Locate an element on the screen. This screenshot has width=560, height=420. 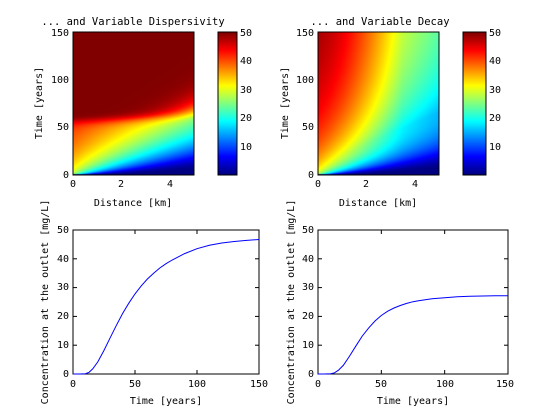
colorbar-dispersivity: 10 20 30 40 50 is located at coordinates (234, 102).